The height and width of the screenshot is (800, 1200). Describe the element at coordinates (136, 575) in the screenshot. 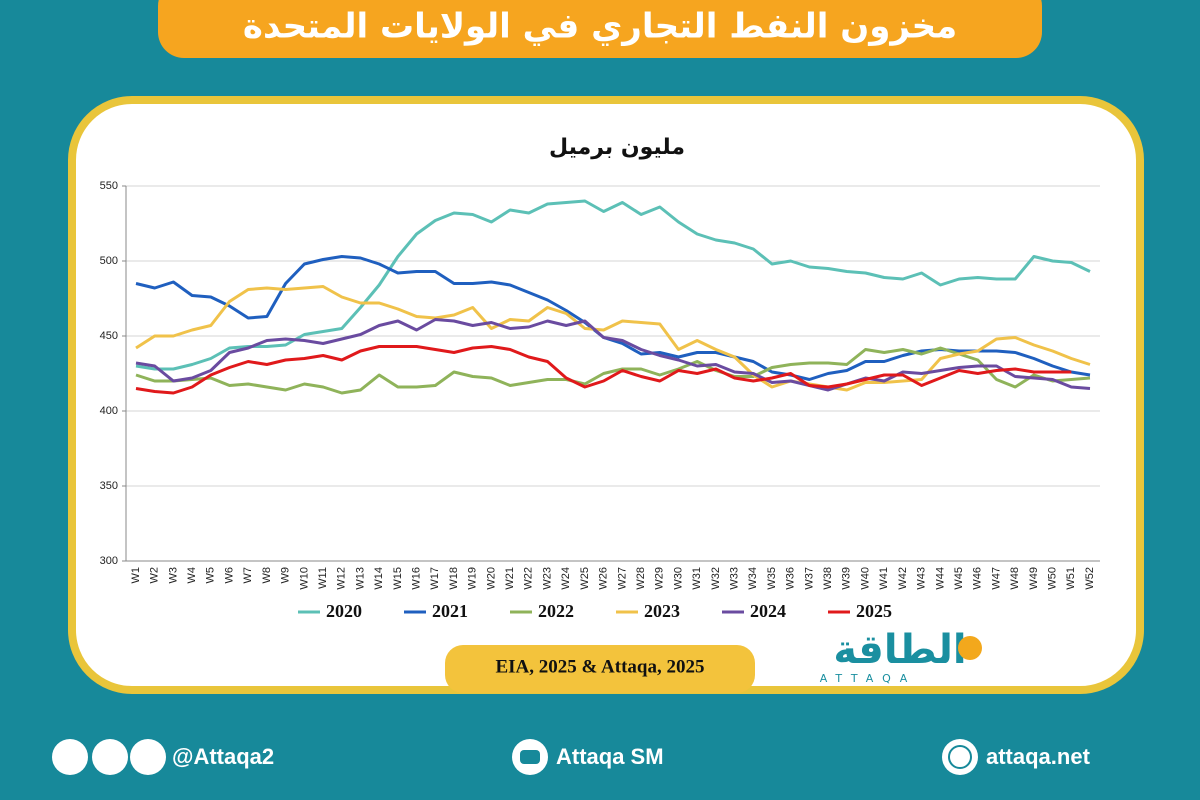

I see `x-tick-label: W1` at that location.